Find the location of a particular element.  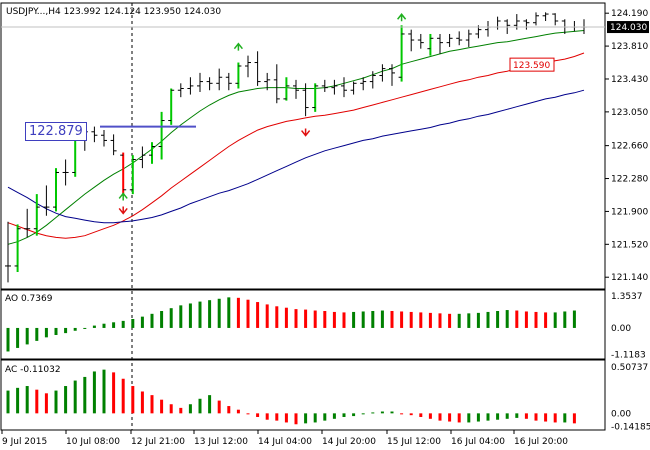

ac-histogram is located at coordinates (291, 397).